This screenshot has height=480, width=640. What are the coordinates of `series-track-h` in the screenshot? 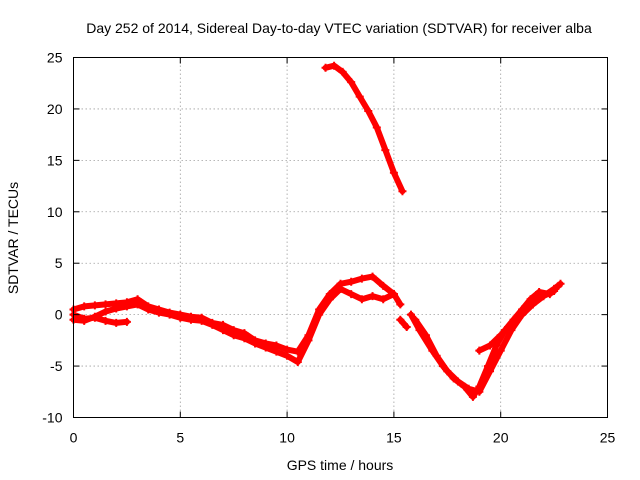 It's located at (517, 321).